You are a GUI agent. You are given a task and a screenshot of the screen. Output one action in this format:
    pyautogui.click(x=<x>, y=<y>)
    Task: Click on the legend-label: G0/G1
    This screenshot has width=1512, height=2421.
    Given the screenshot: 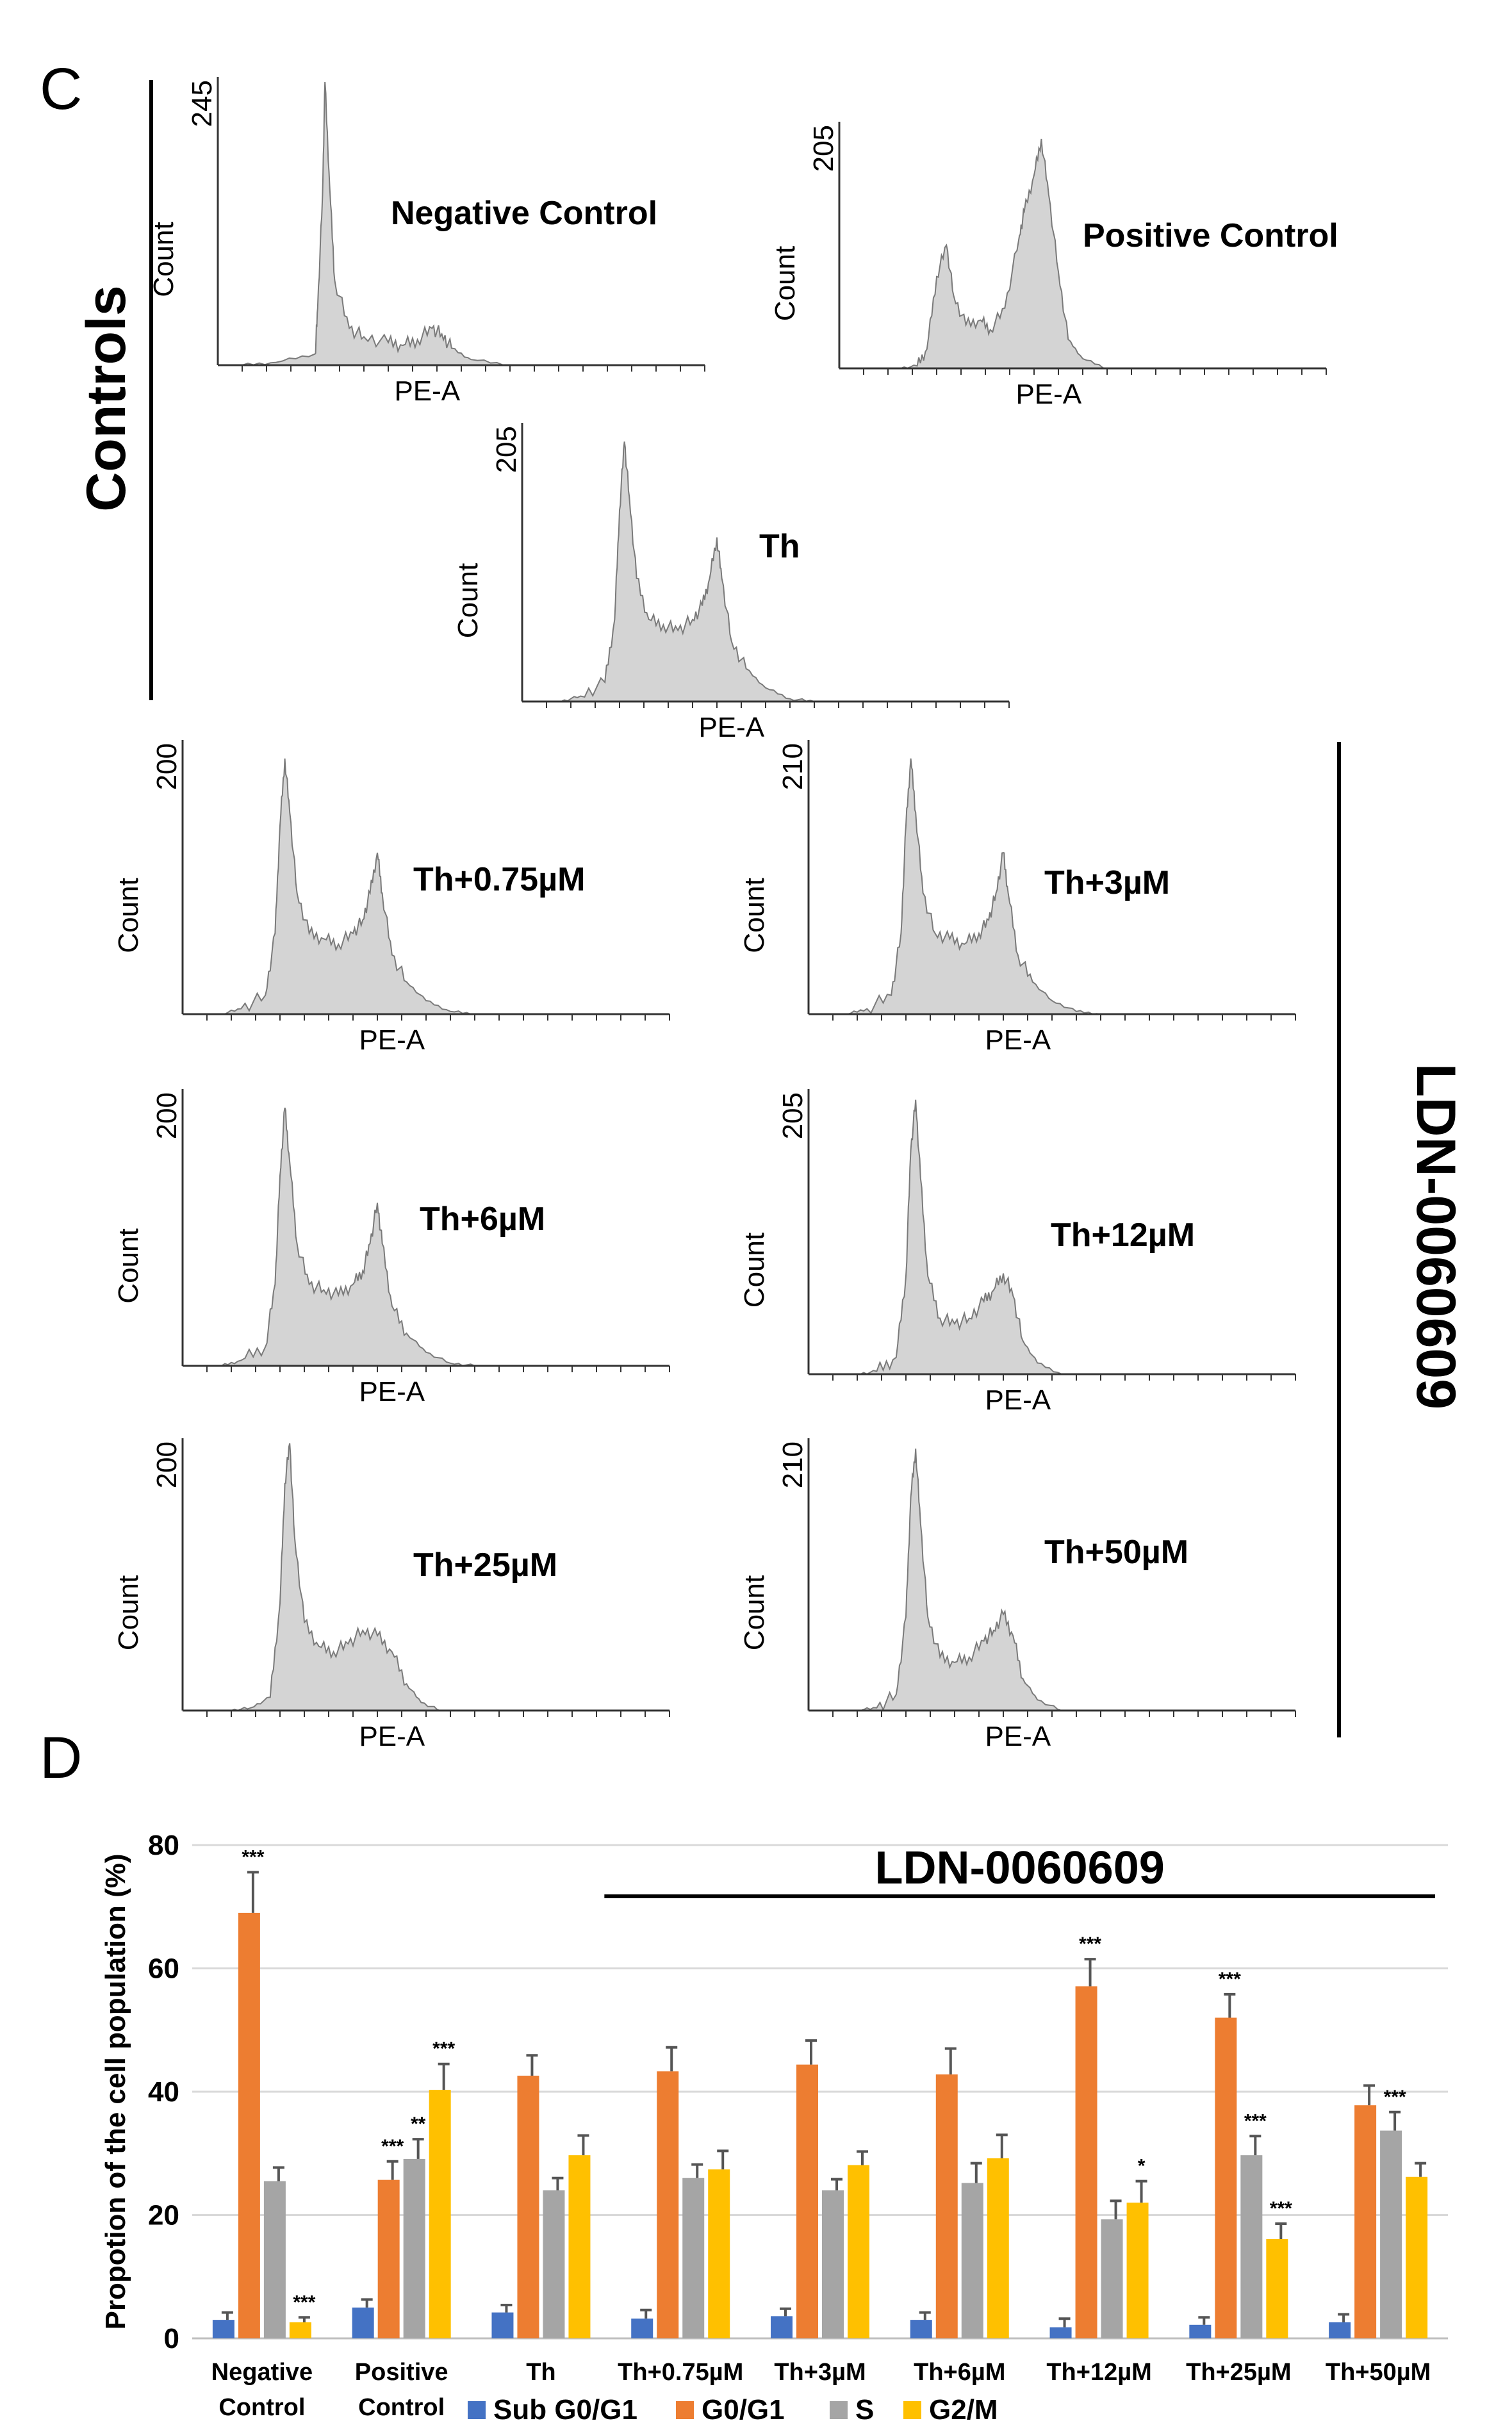 What is the action you would take?
    pyautogui.click(x=744, y=2407)
    